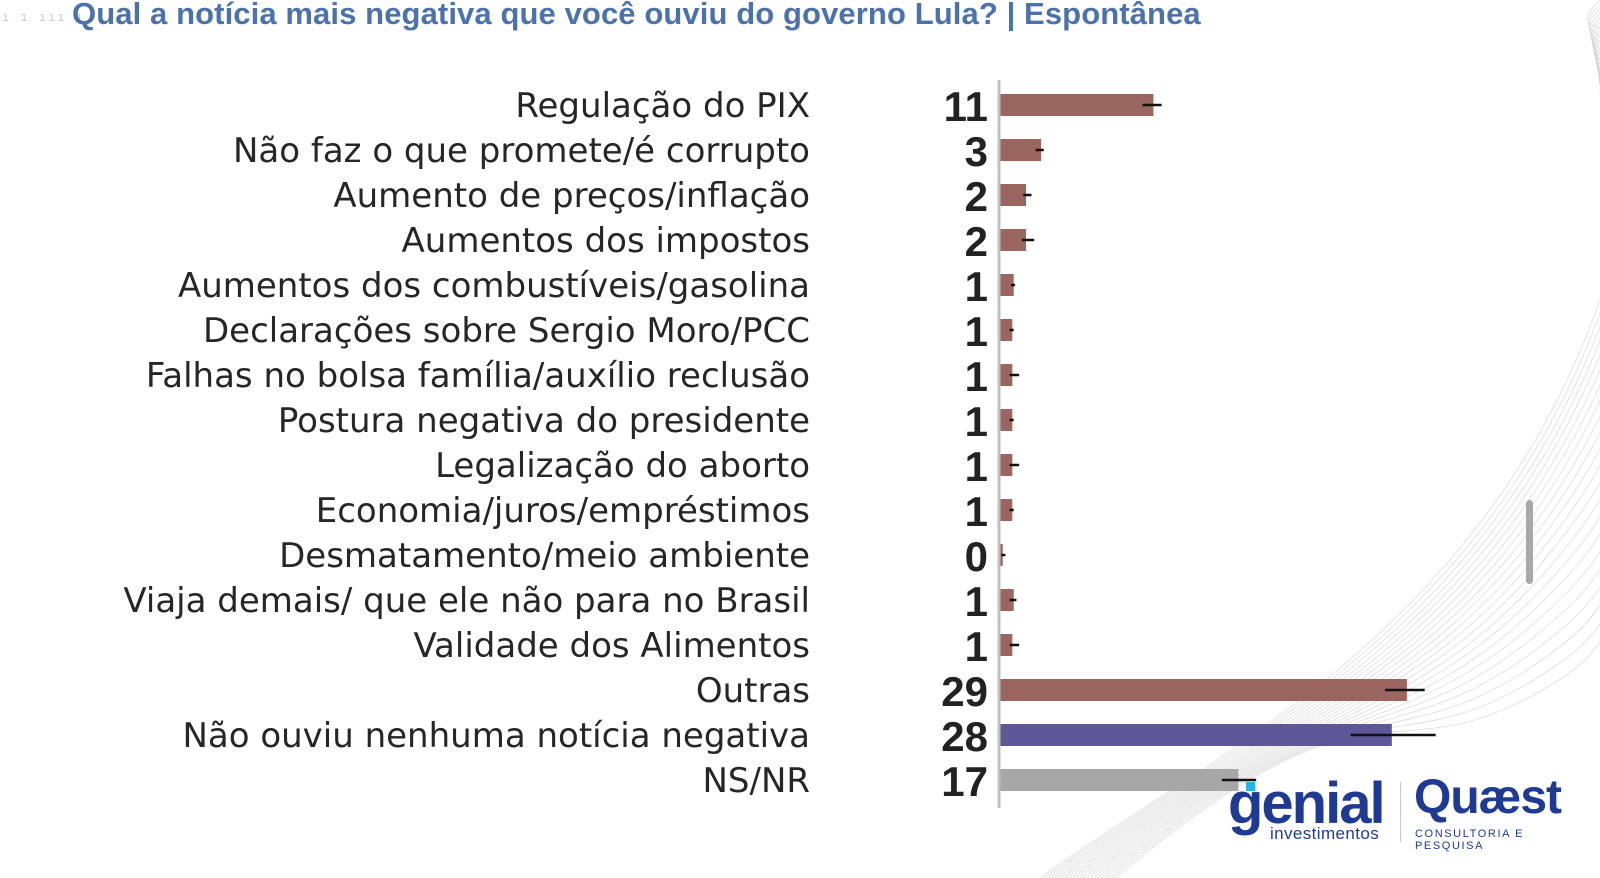 Image resolution: width=1600 pixels, height=878 pixels. I want to click on category-label: Economia/juros/empréstimos, so click(563, 511).